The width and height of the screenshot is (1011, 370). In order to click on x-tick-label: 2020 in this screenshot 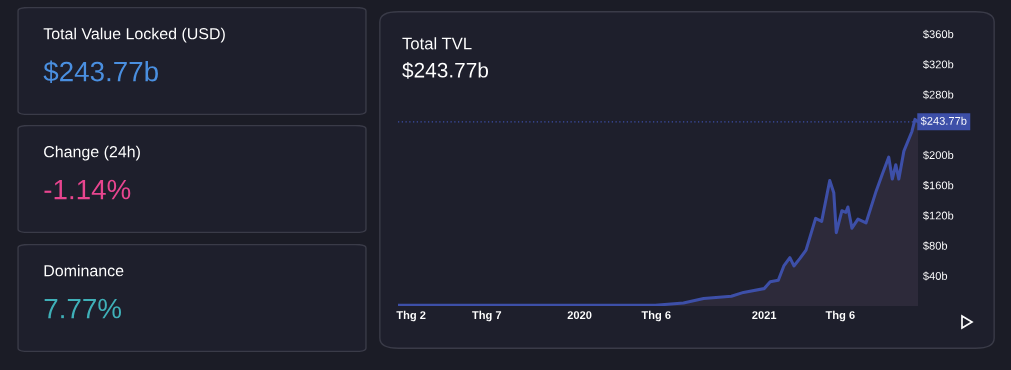, I will do `click(579, 315)`.